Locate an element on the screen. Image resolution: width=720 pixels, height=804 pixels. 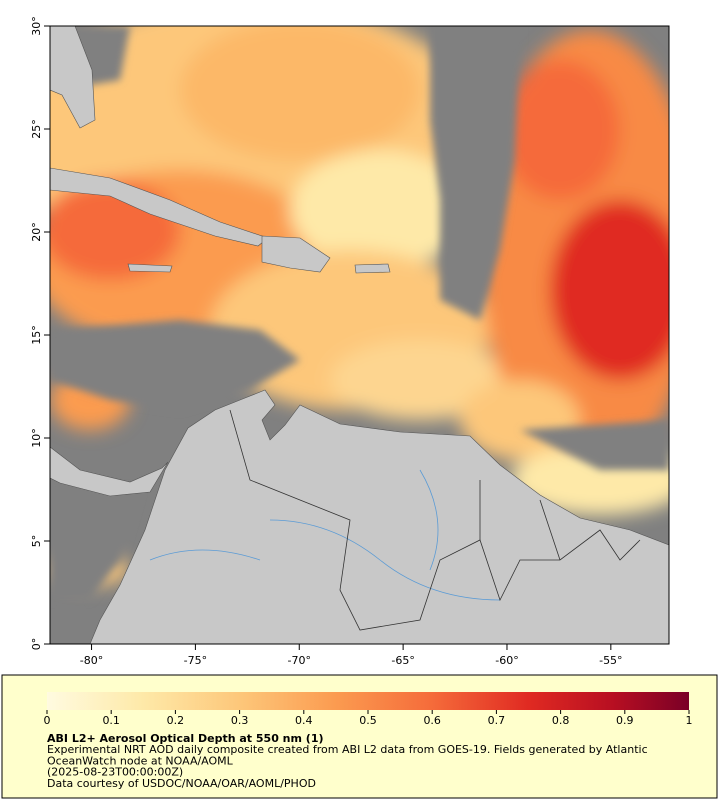
y-tick-label: 20° is located at coordinates (36, 232).